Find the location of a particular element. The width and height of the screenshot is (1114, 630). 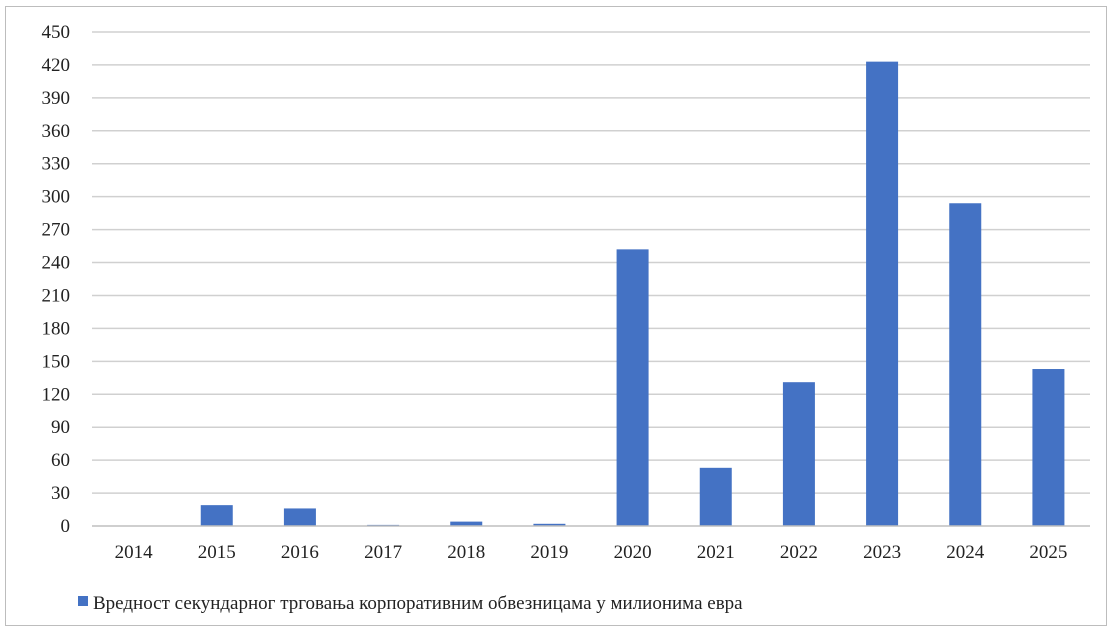

y-tick-label: 30 is located at coordinates (60, 493).